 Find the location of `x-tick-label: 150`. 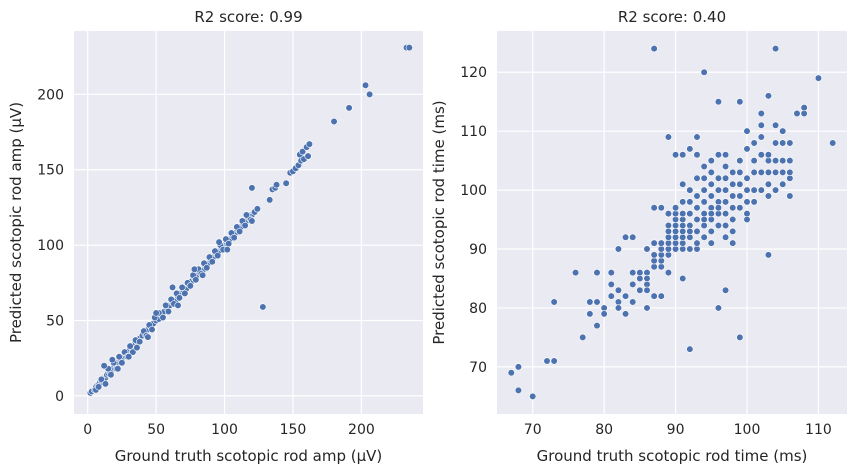

x-tick-label: 150 is located at coordinates (293, 430).